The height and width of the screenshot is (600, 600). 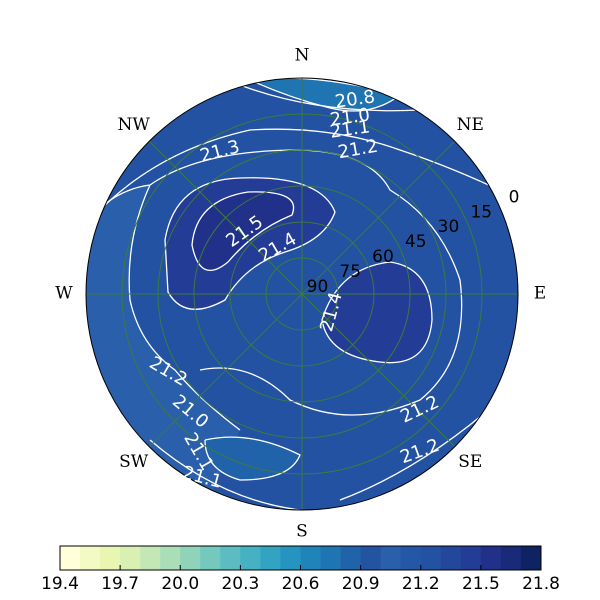 I want to click on colorbar-tick-label: 19.7, so click(x=120, y=584).